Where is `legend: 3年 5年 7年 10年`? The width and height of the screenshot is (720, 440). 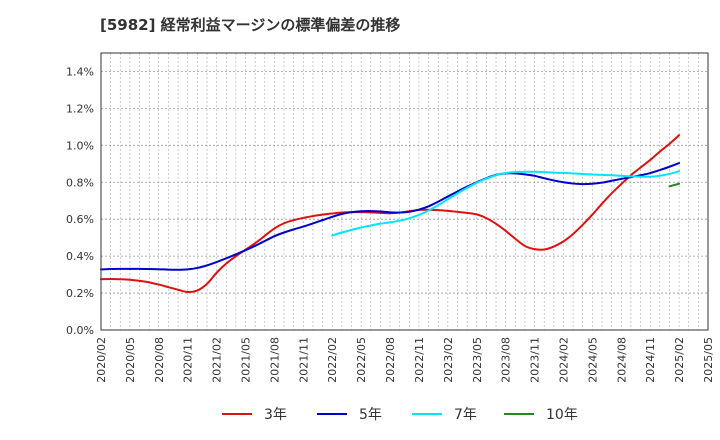
legend: 3年 5年 7年 10年 is located at coordinates (400, 415).